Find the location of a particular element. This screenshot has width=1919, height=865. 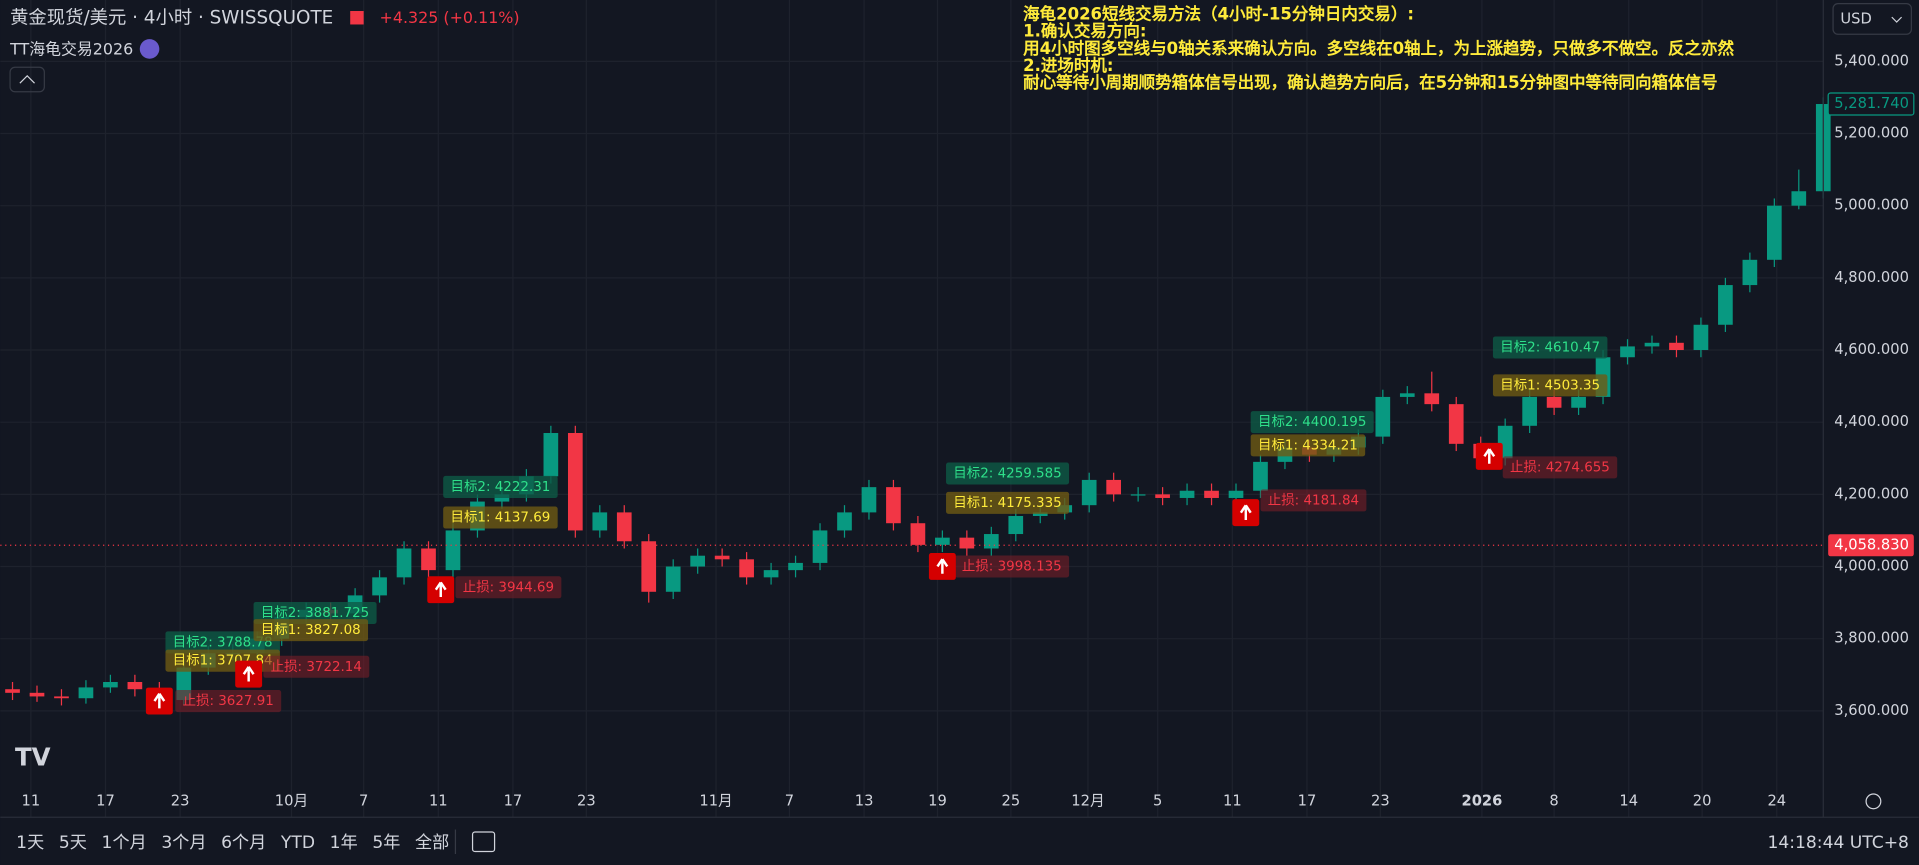

symbol-title: 黄金现货/美元 · 4小时 · SWISSQUOTE is located at coordinates (171, 17).